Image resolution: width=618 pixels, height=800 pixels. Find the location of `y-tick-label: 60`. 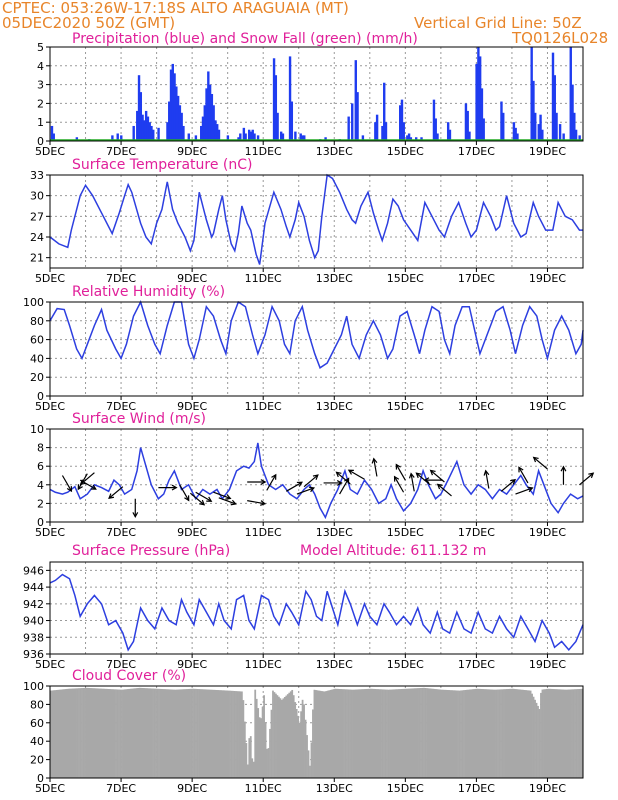

y-tick-label: 60 is located at coordinates (37, 723).